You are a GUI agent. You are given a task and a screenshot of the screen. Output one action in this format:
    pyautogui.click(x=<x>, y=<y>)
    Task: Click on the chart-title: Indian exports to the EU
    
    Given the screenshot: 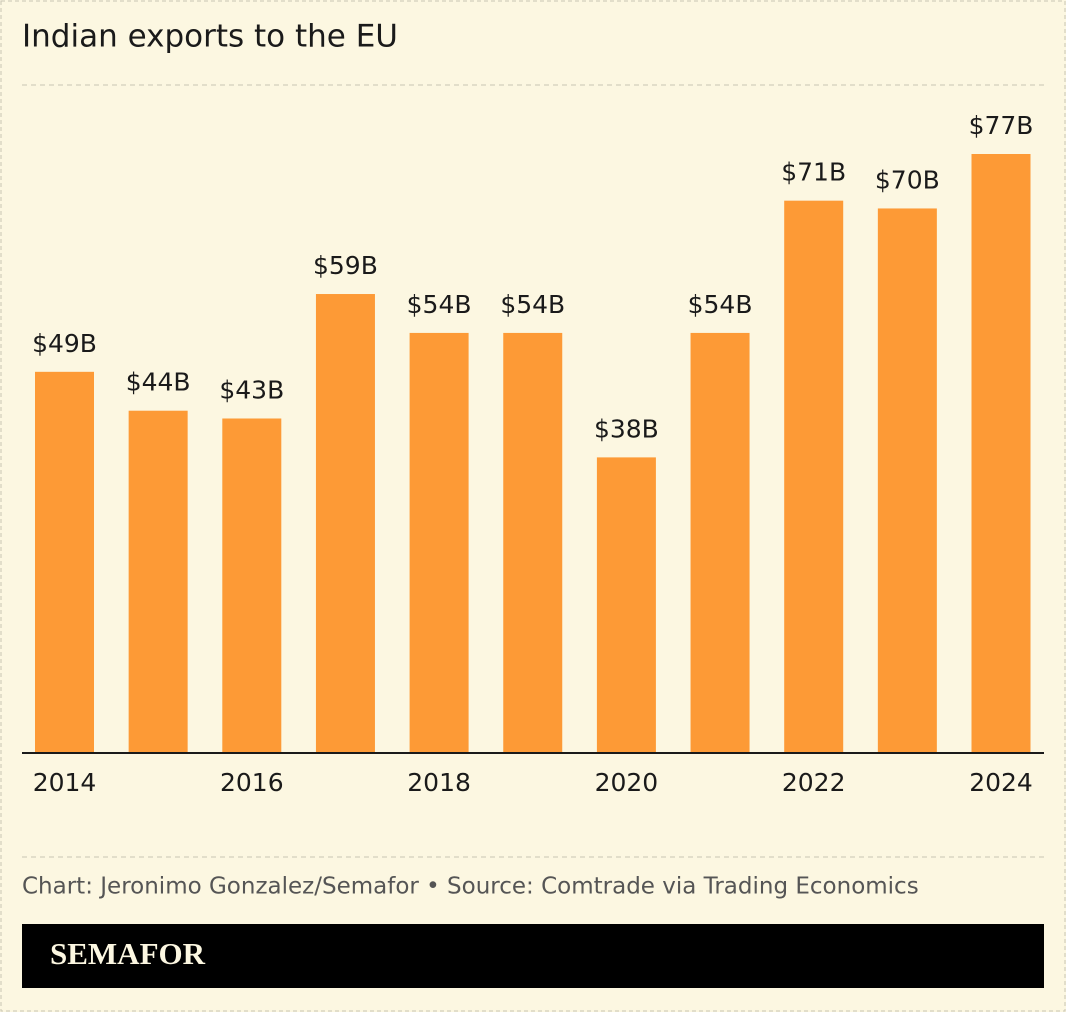 What is the action you would take?
    pyautogui.click(x=210, y=37)
    